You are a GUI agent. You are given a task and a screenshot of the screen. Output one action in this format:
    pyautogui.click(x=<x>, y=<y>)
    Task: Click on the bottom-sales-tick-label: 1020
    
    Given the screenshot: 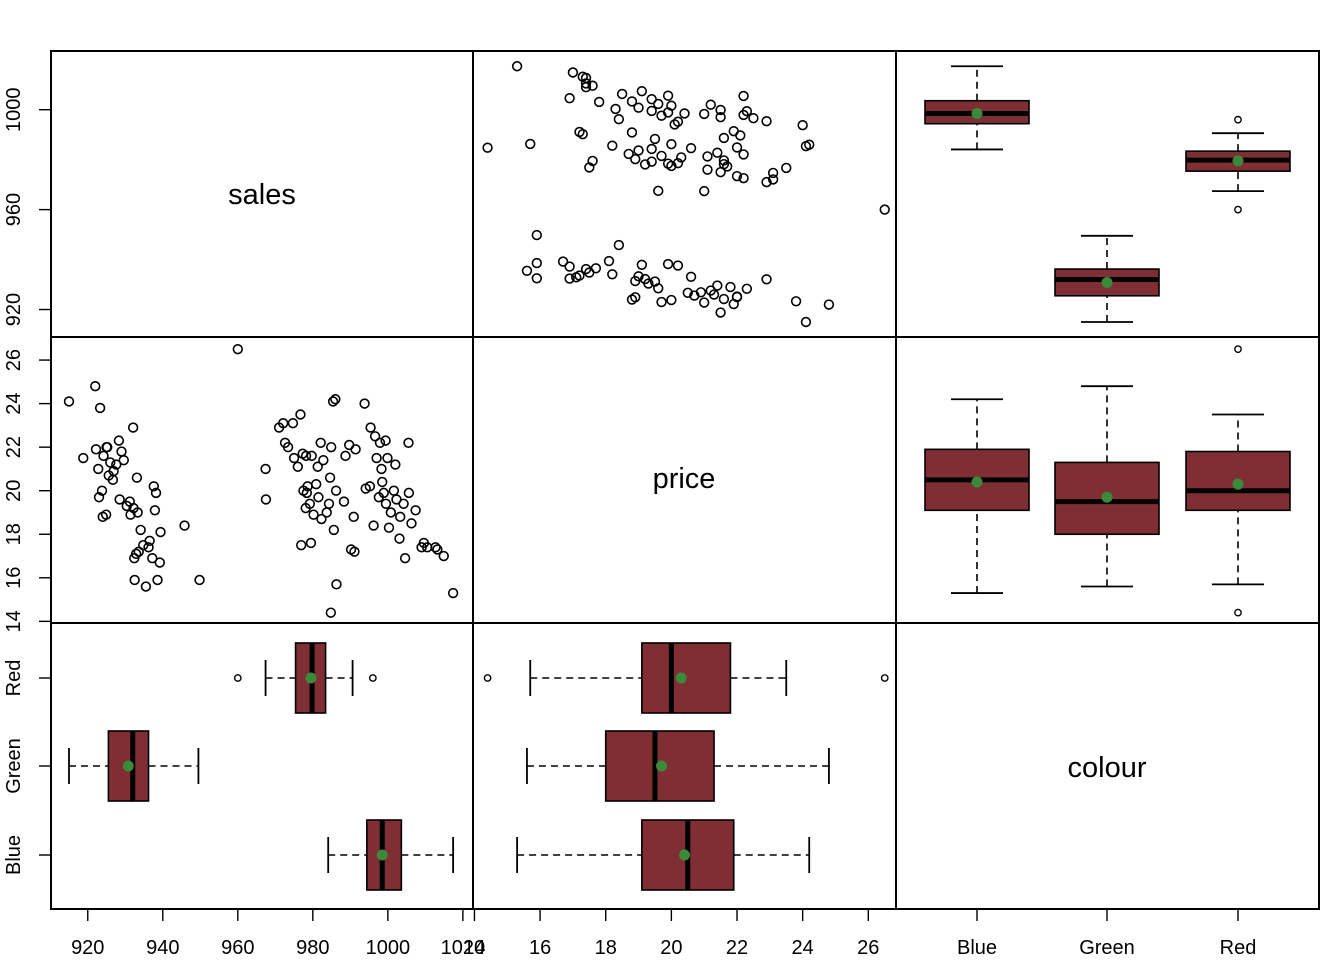 What is the action you would take?
    pyautogui.click(x=463, y=948)
    